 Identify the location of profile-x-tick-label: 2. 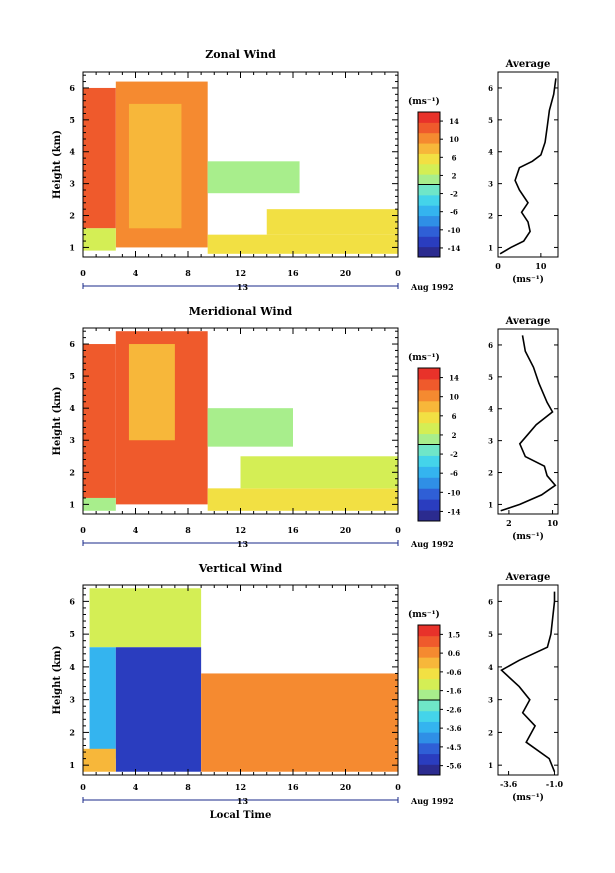
(509, 523).